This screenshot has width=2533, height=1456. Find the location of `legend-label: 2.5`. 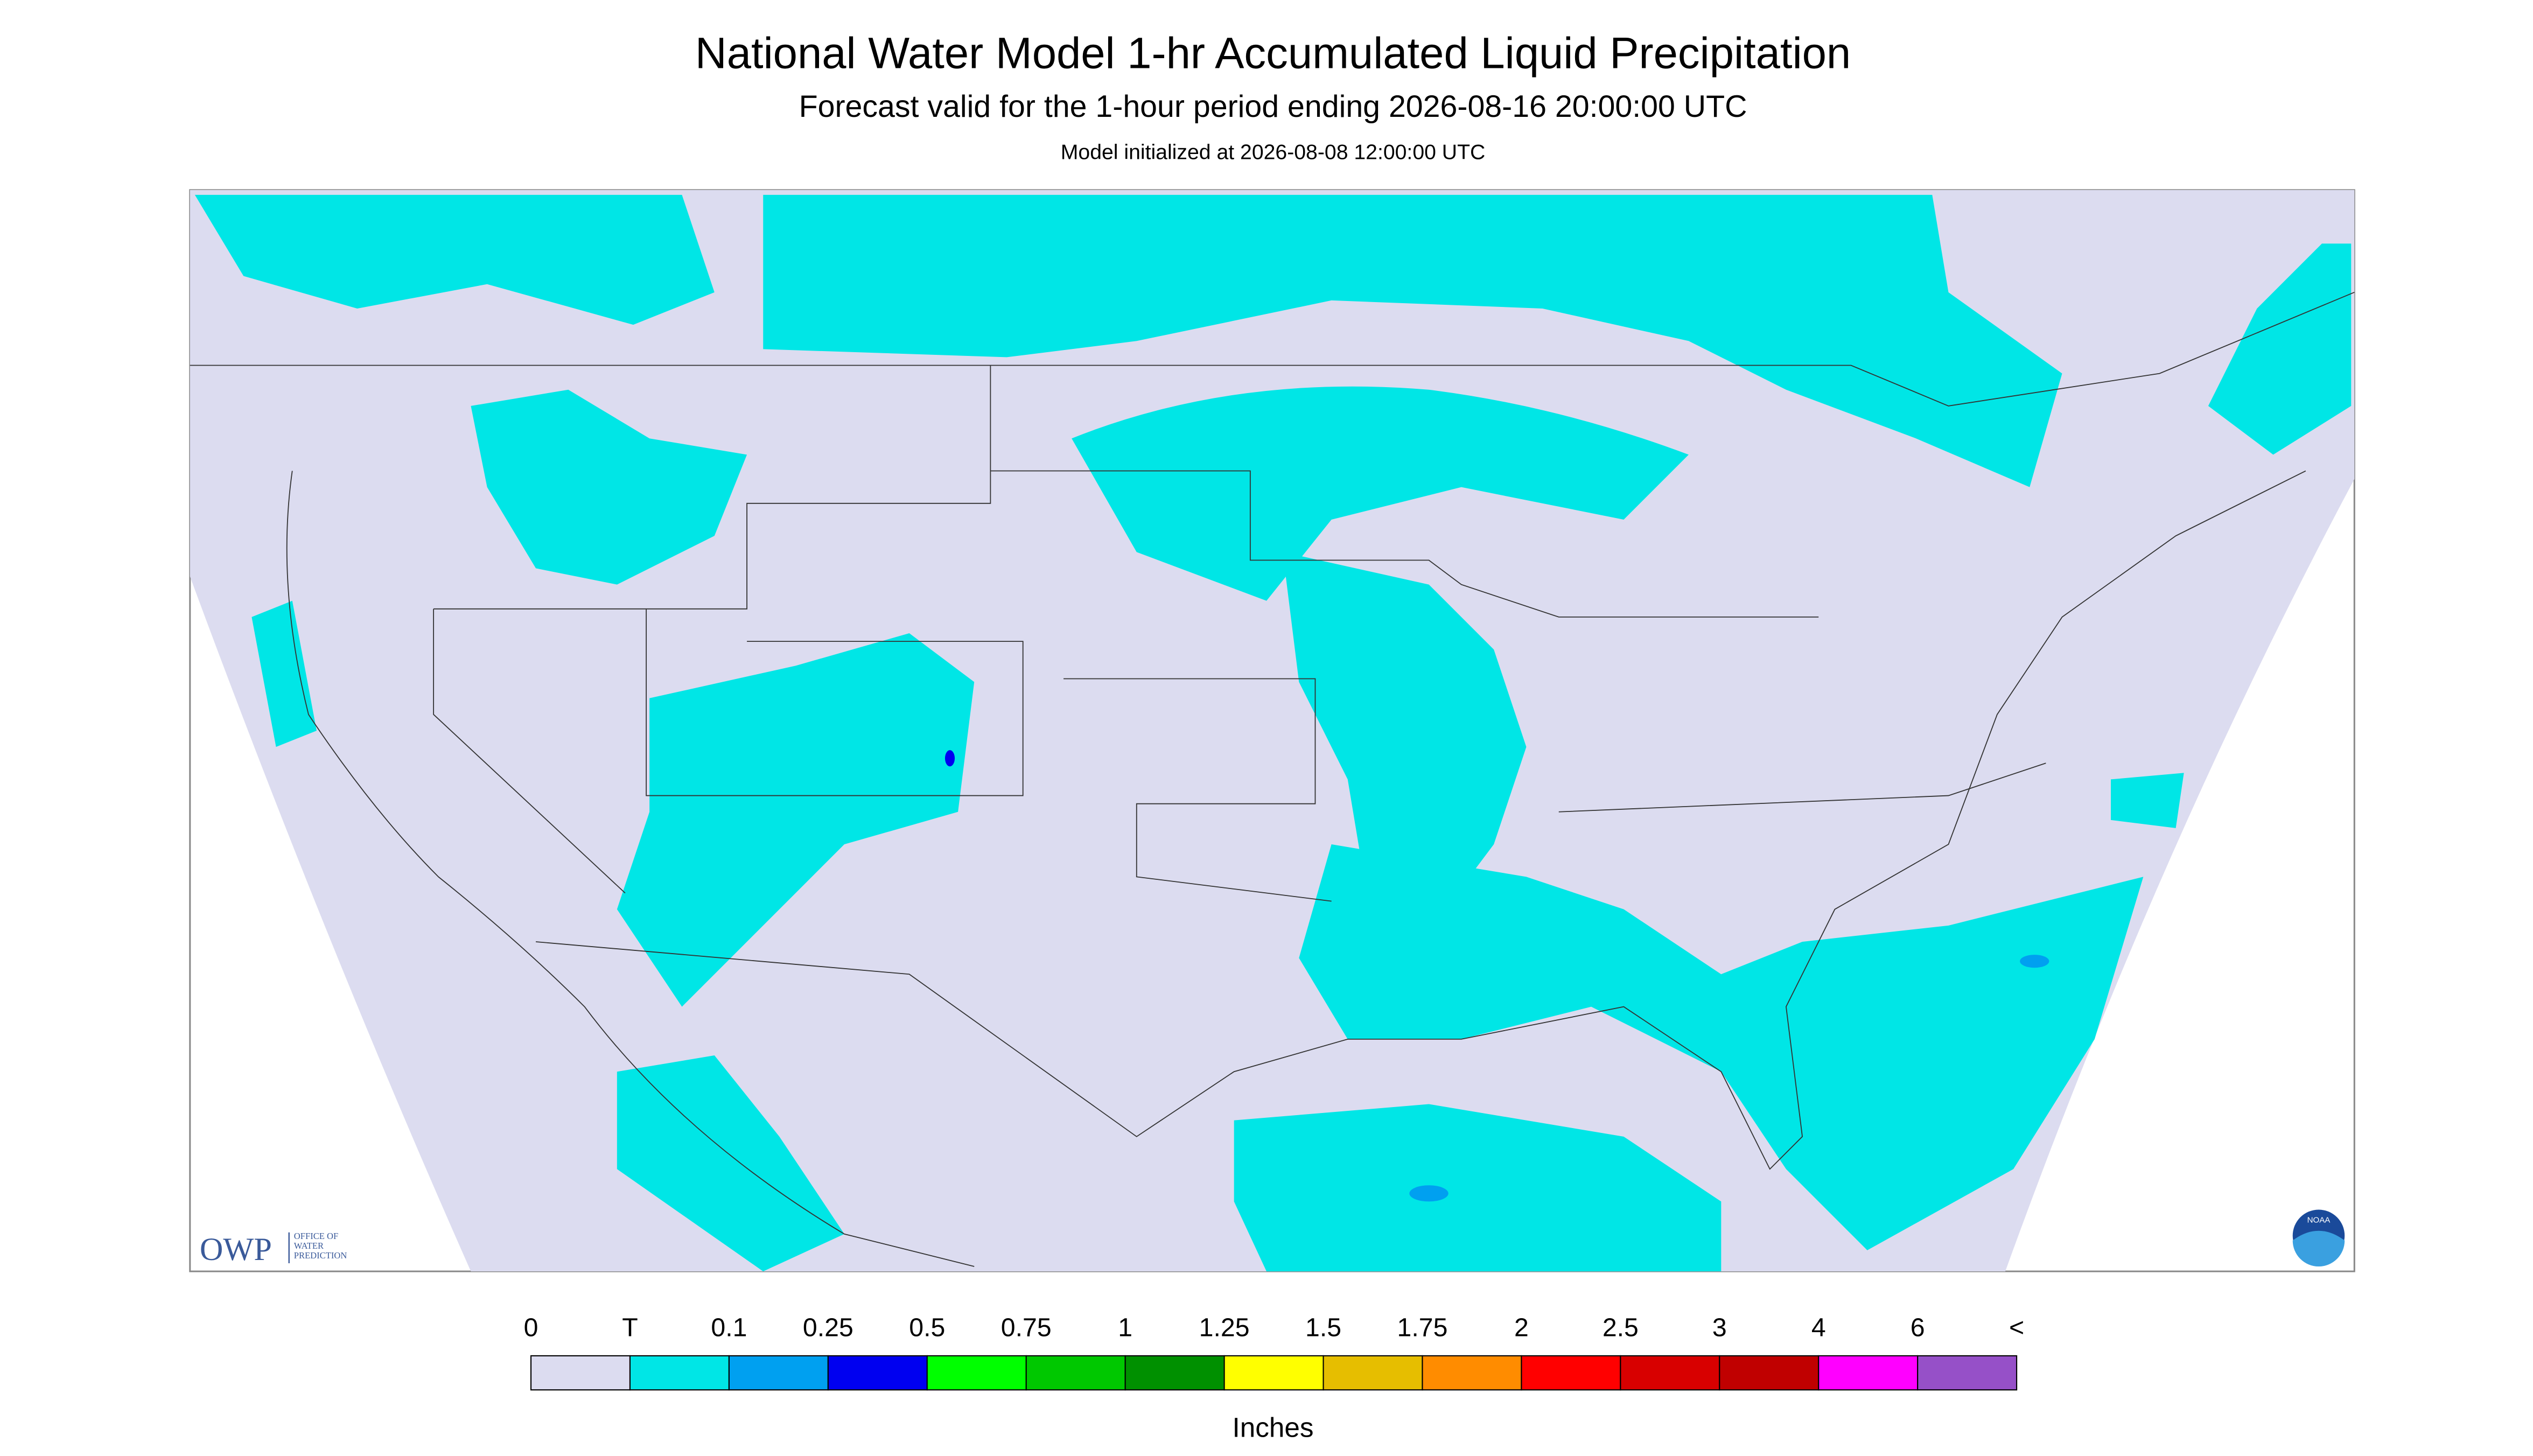

legend-label: 2.5 is located at coordinates (1621, 1327).